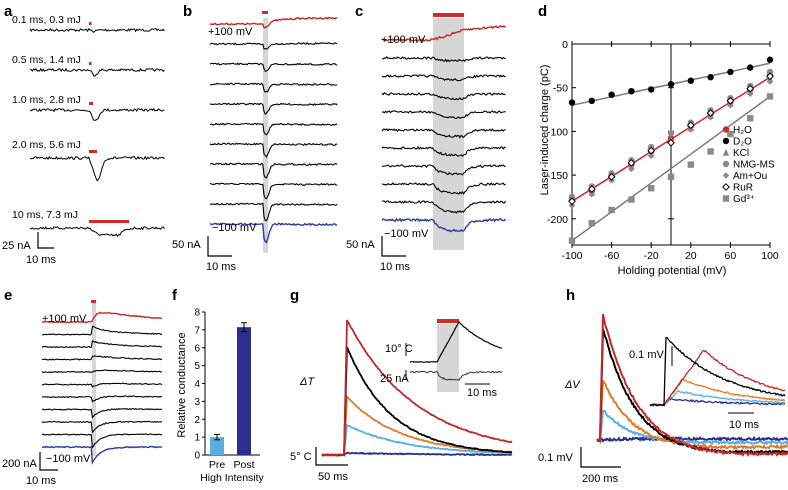  I want to click on panel-d-y-tick-label: -50, so click(560, 89).